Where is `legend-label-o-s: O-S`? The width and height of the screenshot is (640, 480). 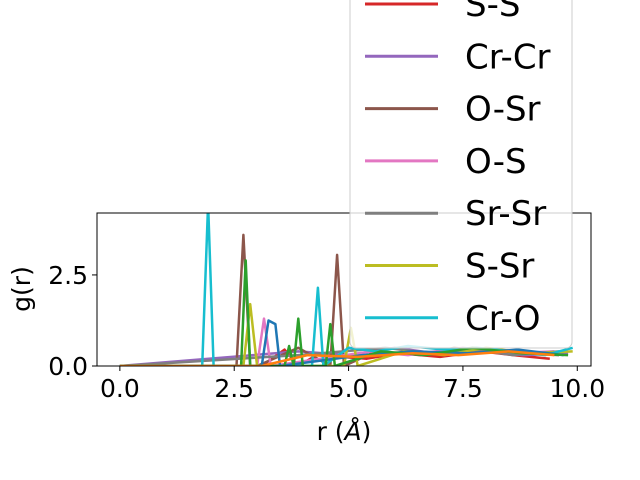 legend-label-o-s: O-S is located at coordinates (496, 162).